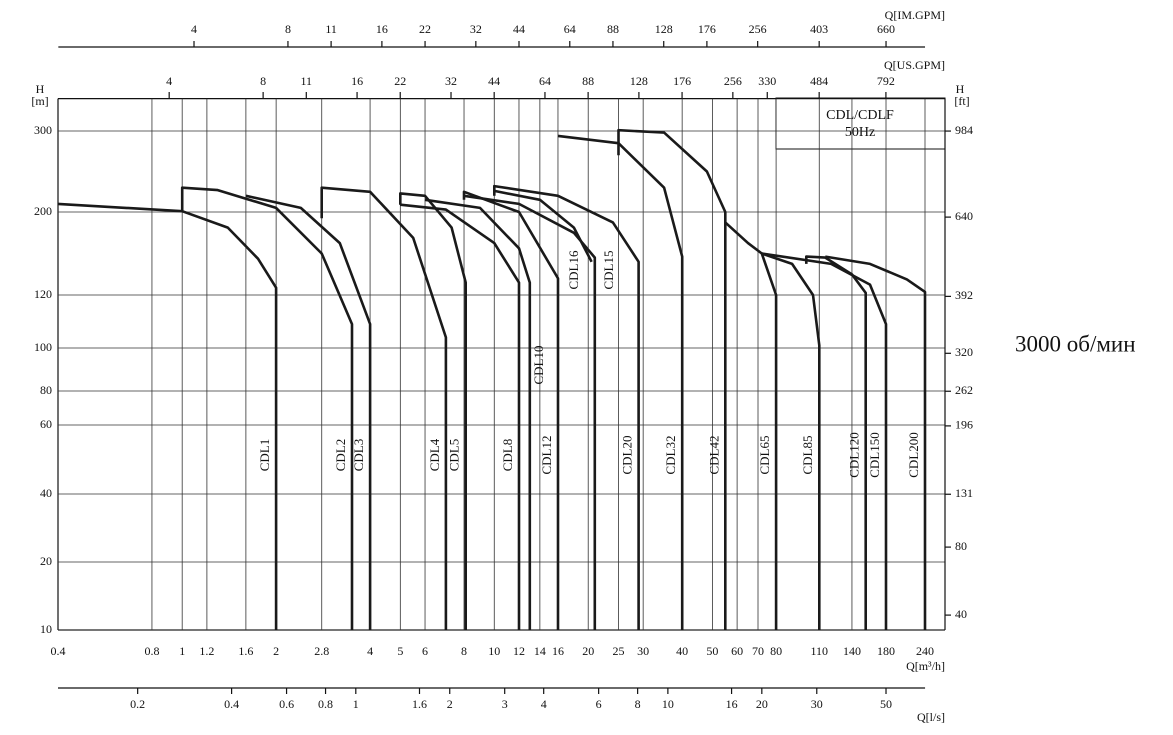 This screenshot has width=1173, height=735. I want to click on series-label: CDL2, so click(340, 455).